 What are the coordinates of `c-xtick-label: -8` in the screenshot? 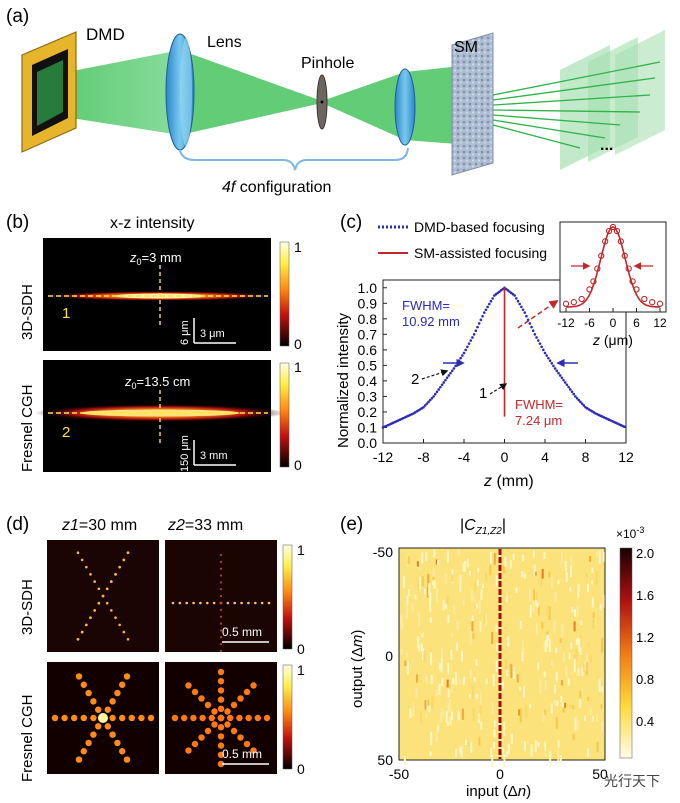 It's located at (423, 457).